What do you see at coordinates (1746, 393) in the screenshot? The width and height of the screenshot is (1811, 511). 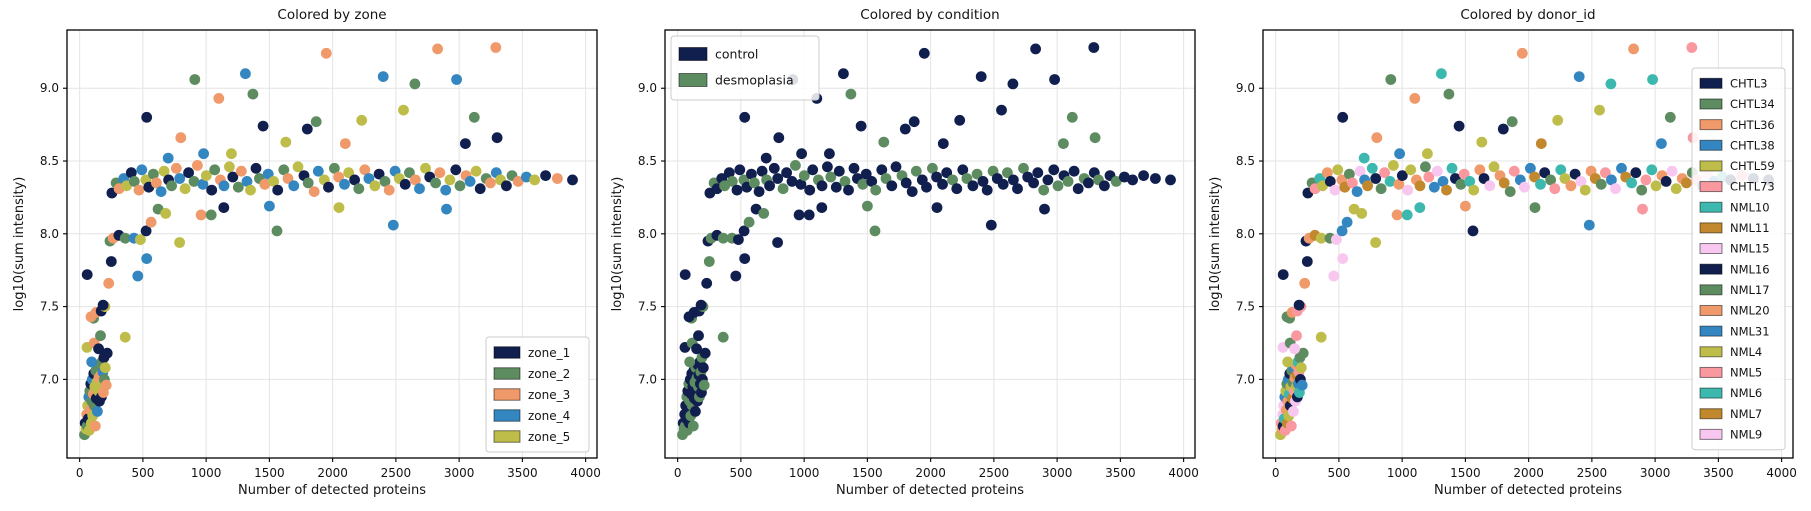 I see `legend-label: NML6` at bounding box center [1746, 393].